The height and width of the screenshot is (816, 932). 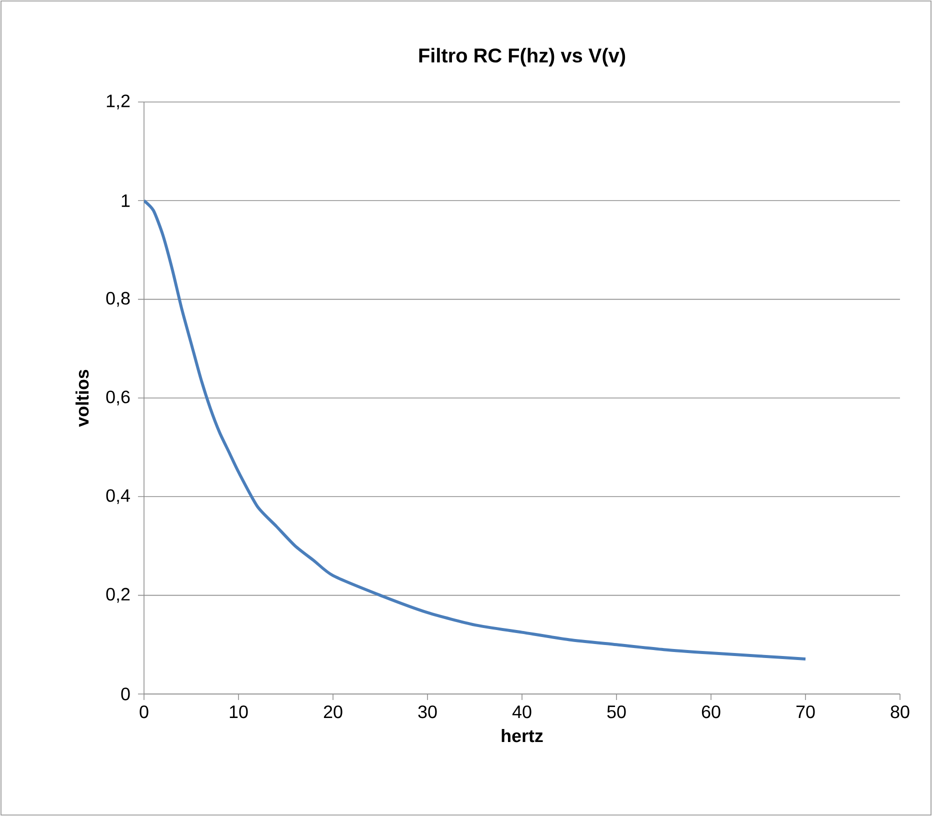 I want to click on x-tick-label: 20, so click(x=333, y=711).